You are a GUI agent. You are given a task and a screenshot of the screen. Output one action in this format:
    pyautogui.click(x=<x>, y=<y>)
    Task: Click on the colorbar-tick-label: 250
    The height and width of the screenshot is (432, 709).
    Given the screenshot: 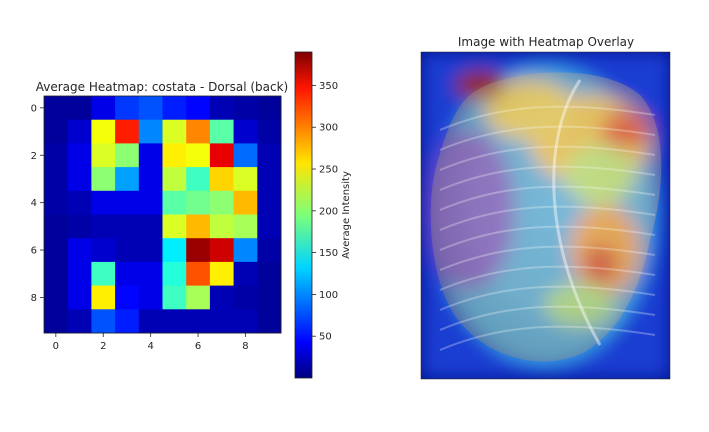 What is the action you would take?
    pyautogui.click(x=328, y=170)
    